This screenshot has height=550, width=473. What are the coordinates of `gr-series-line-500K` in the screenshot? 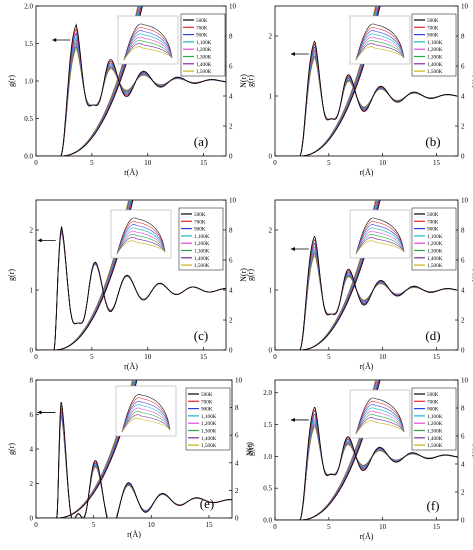 It's located at (366, 98).